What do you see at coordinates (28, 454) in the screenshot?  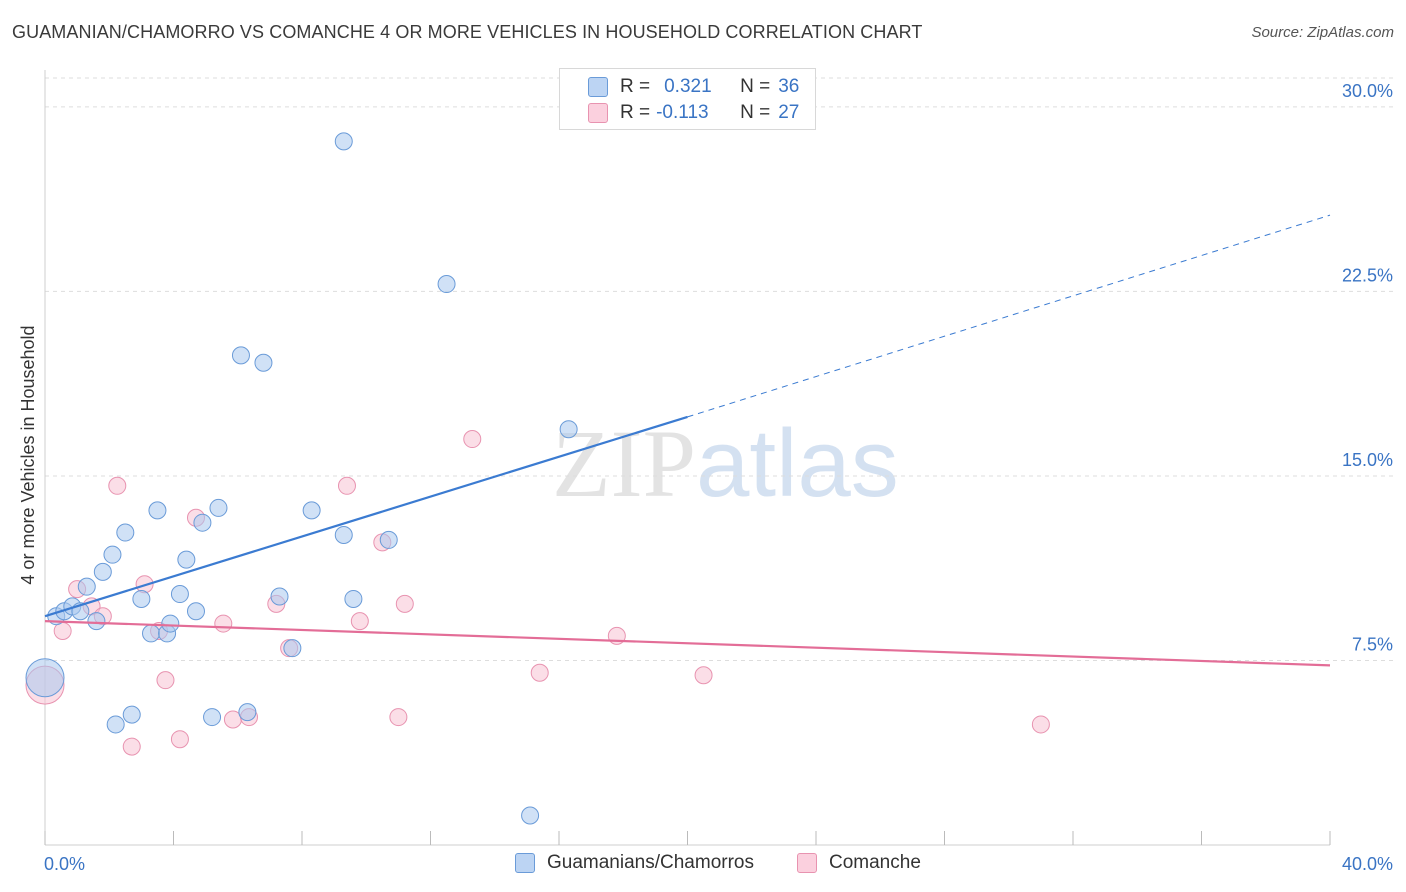 I see `y-axis-label: 4 or more Vehicles in Household` at bounding box center [28, 454].